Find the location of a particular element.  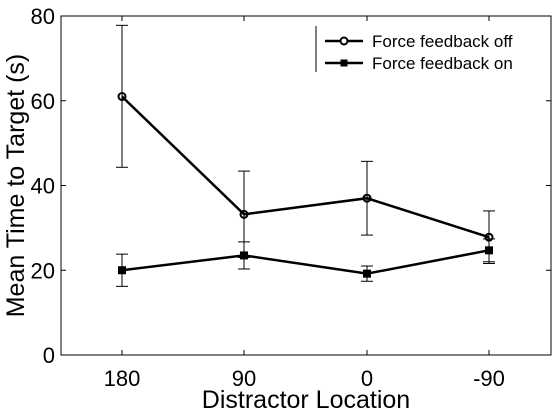

legend-label: Force feedback on is located at coordinates (442, 63).